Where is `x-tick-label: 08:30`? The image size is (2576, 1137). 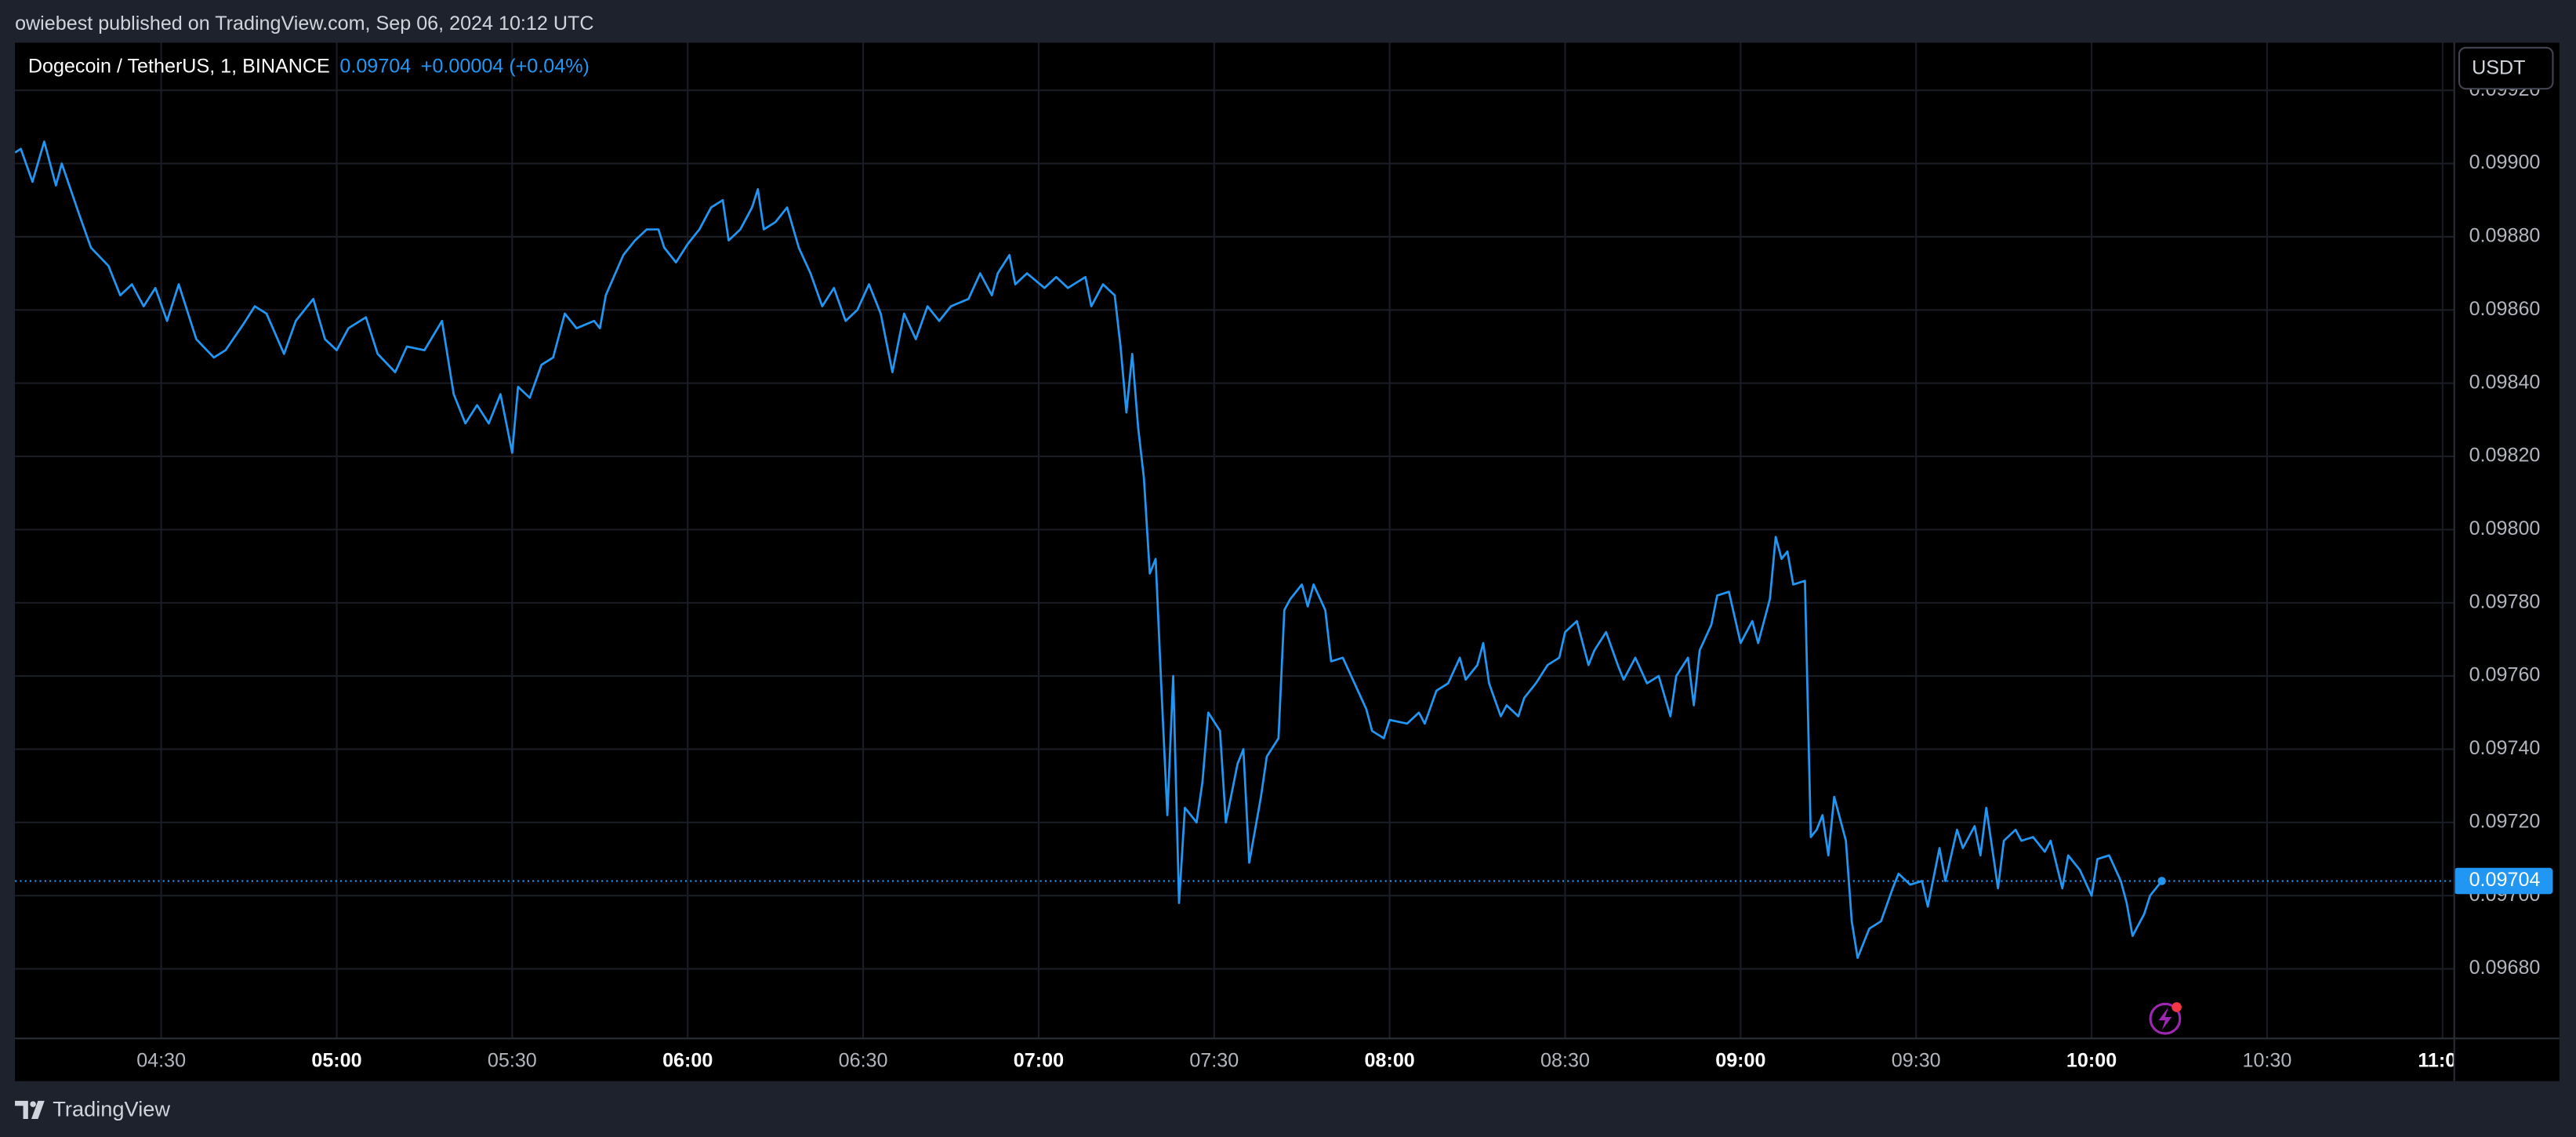 x-tick-label: 08:30 is located at coordinates (1565, 1060).